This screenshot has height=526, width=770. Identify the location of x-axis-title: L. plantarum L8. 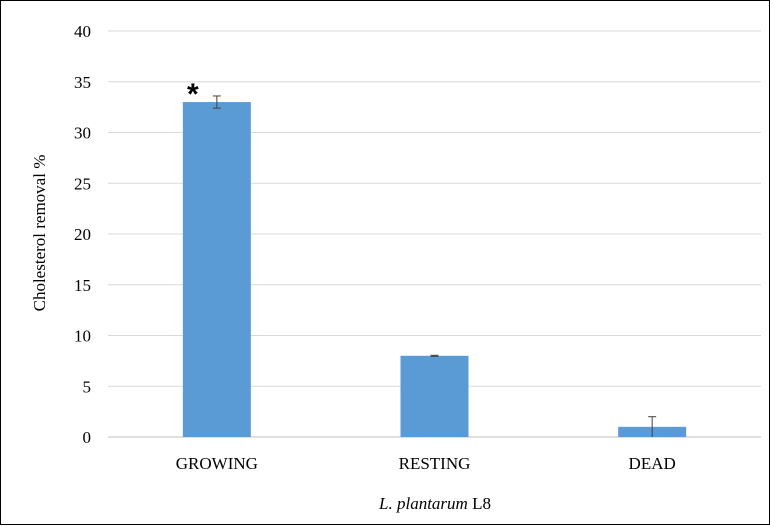
(434, 503).